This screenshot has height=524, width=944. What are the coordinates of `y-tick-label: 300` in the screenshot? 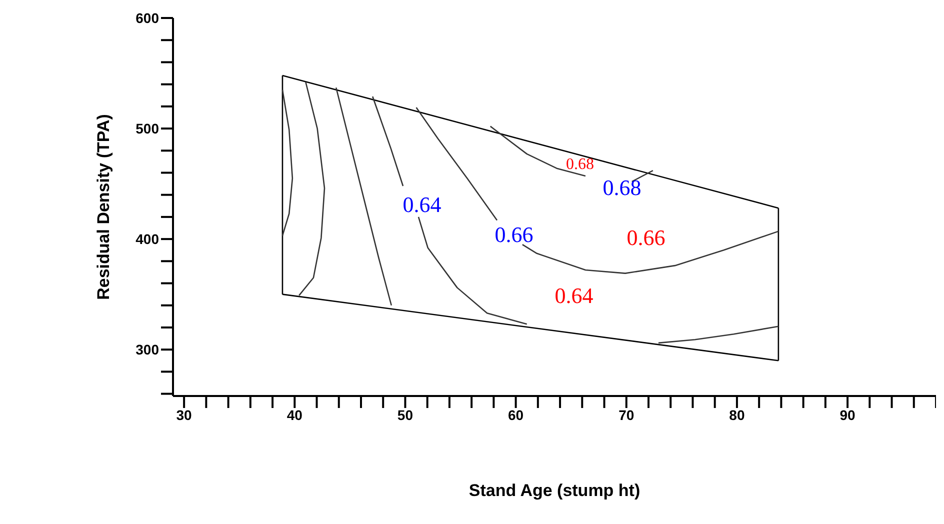 It's located at (148, 350).